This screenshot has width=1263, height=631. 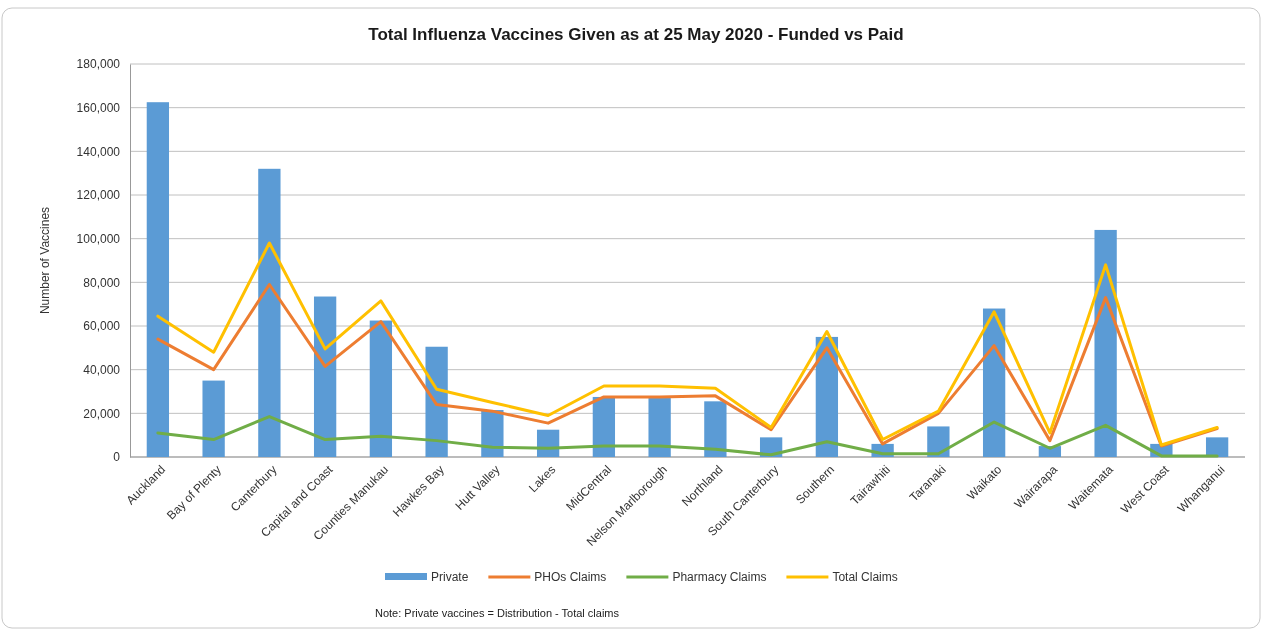 I want to click on y-tick-label: 0, so click(x=117, y=457).